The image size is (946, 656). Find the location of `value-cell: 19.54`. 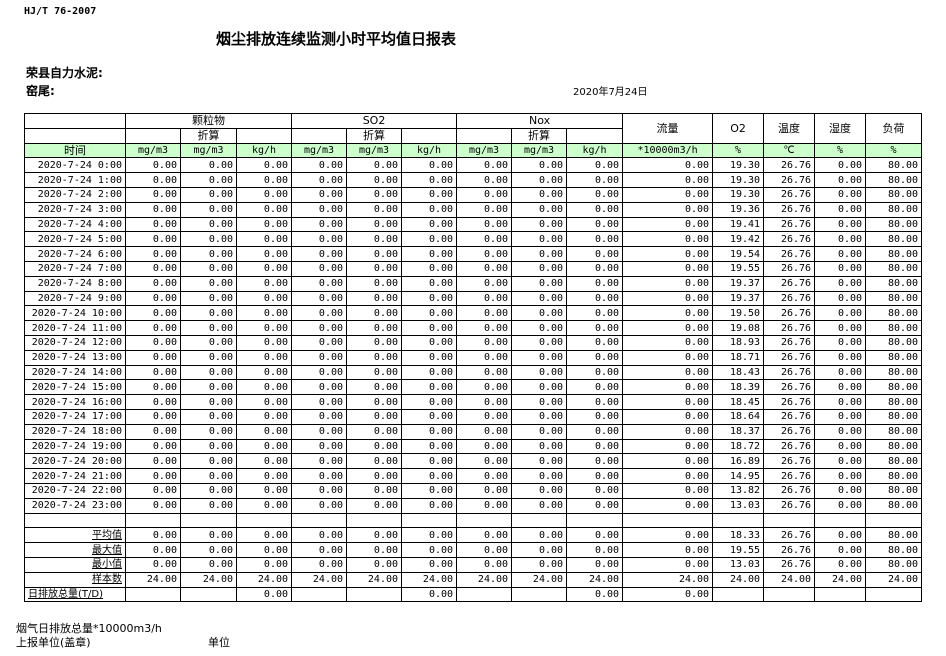

value-cell: 19.54 is located at coordinates (738, 254).